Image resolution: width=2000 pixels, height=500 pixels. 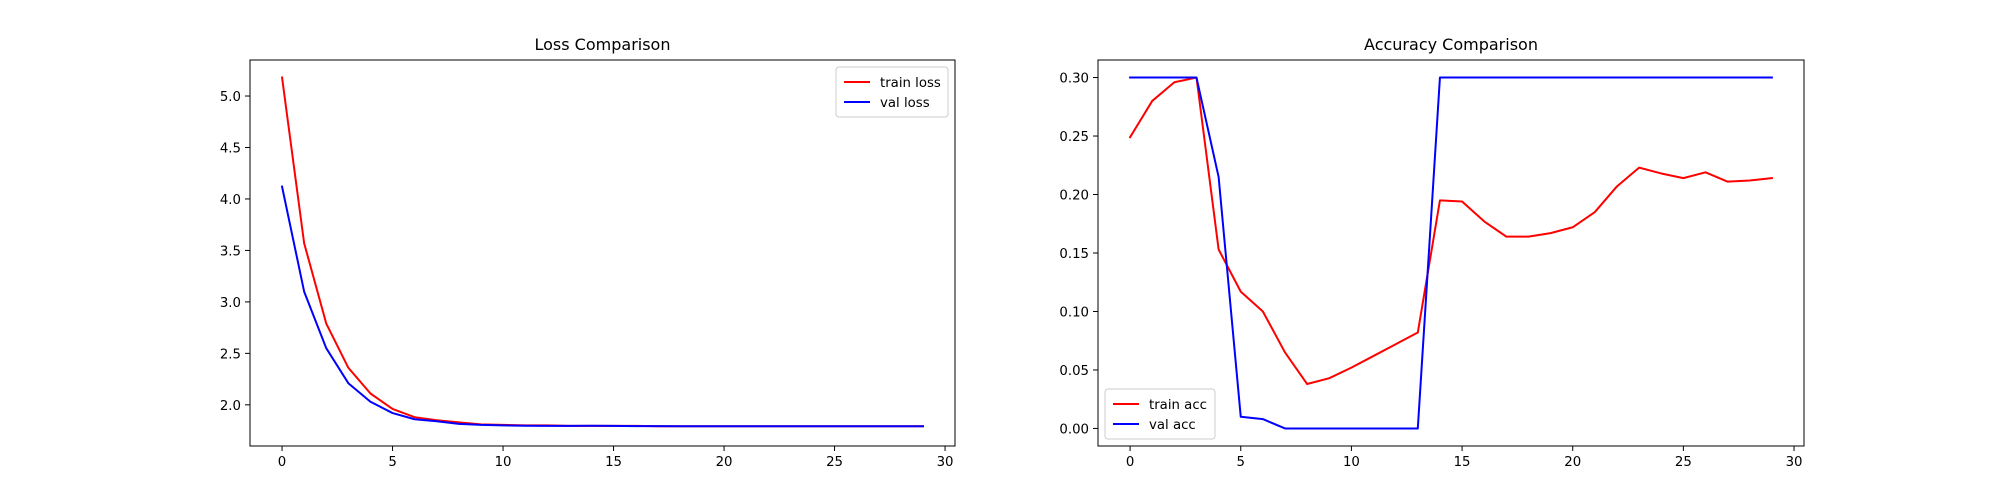 What do you see at coordinates (230, 406) in the screenshot?
I see `y-tick-label: 2.0` at bounding box center [230, 406].